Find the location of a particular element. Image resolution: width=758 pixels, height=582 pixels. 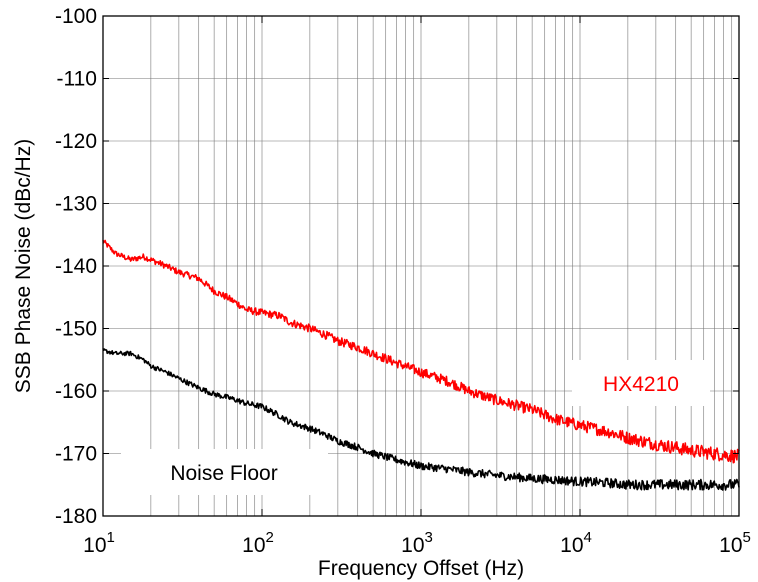

y-tick-label: -140 is located at coordinates (76, 266).